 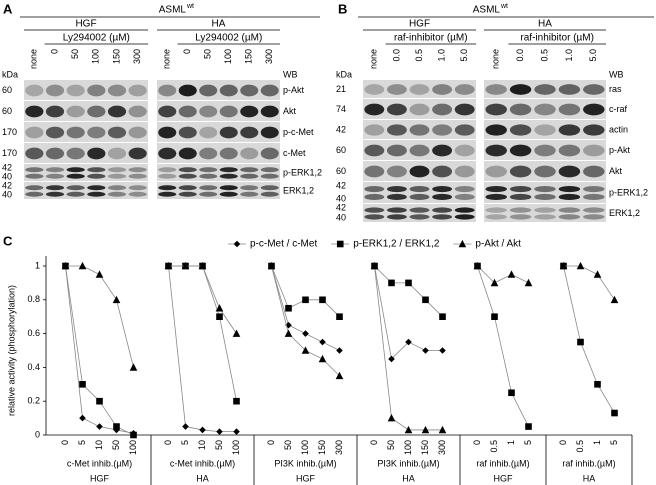 I want to click on y-tick-label: 0.8, so click(x=33, y=299).